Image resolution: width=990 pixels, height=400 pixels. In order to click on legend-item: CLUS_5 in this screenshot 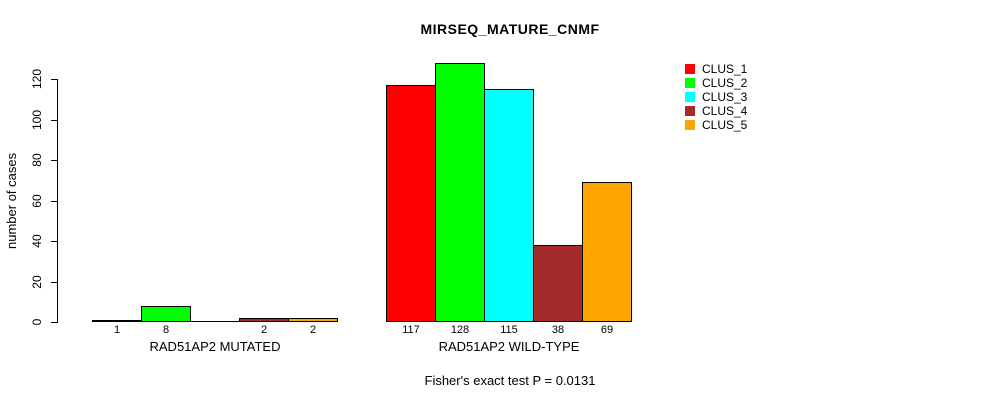, I will do `click(716, 125)`.